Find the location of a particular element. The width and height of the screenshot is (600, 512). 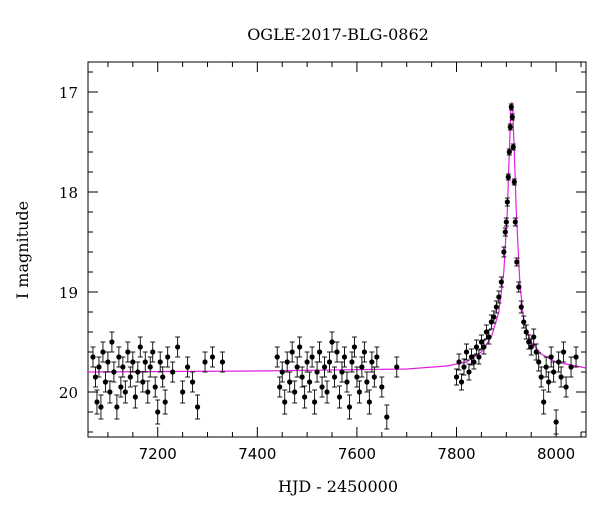

y-tick-label: 20 is located at coordinates (68, 393).